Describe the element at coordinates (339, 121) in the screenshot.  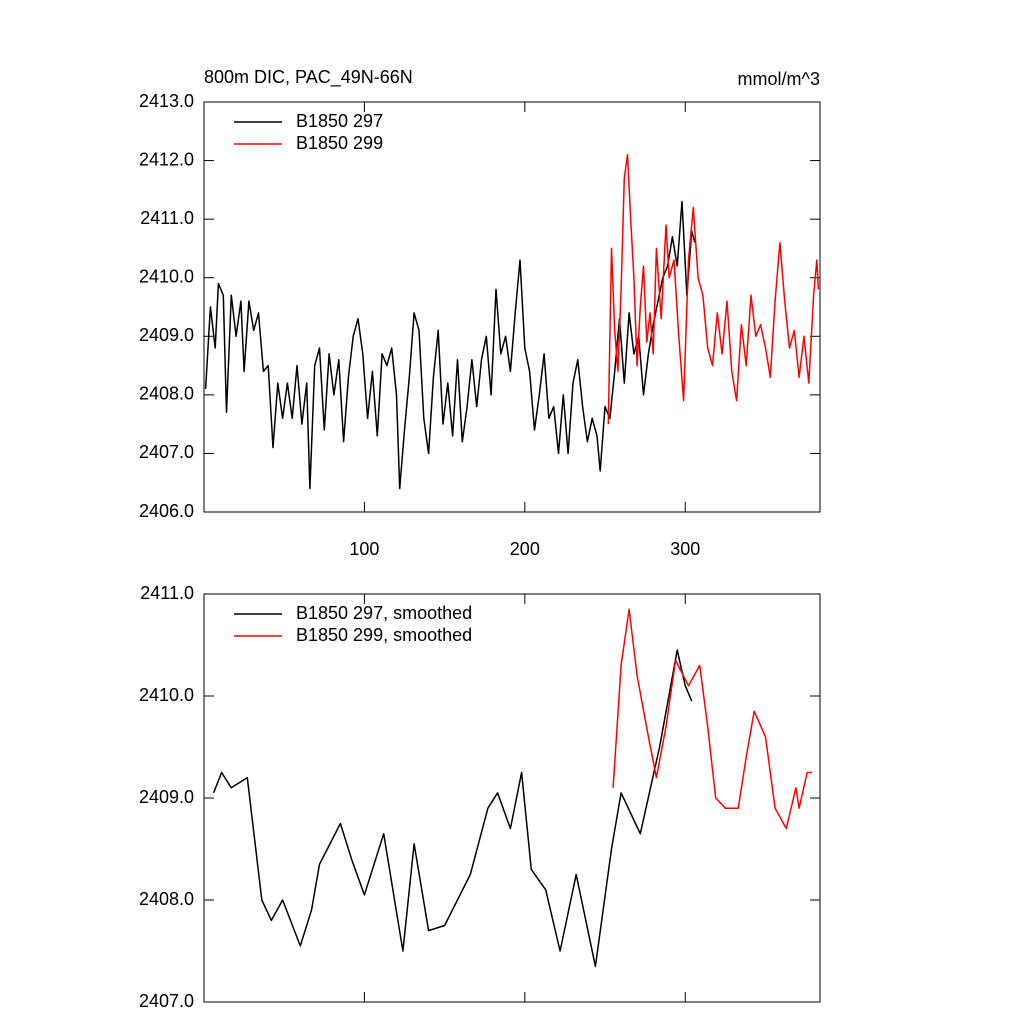
I see `legend-label: B1850 297` at that location.